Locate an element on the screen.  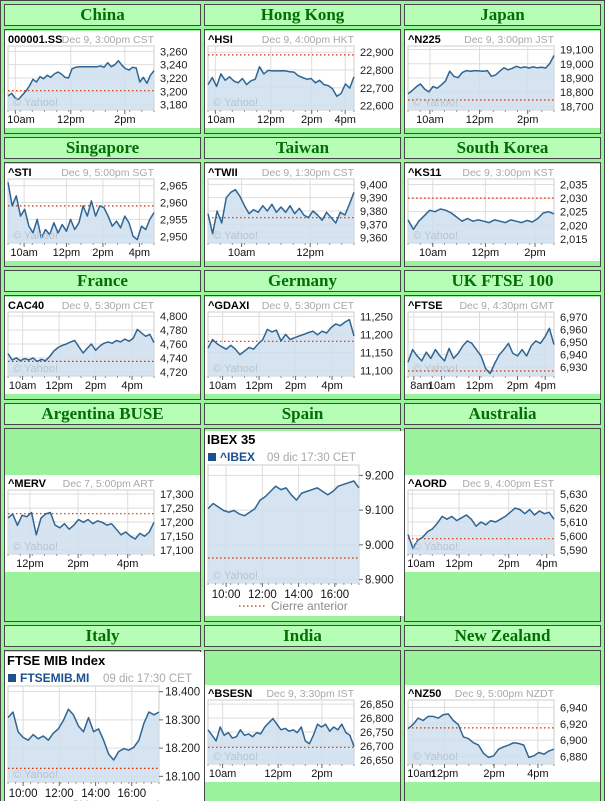
x-axis-label: 16:00 is located at coordinates (334, 595).